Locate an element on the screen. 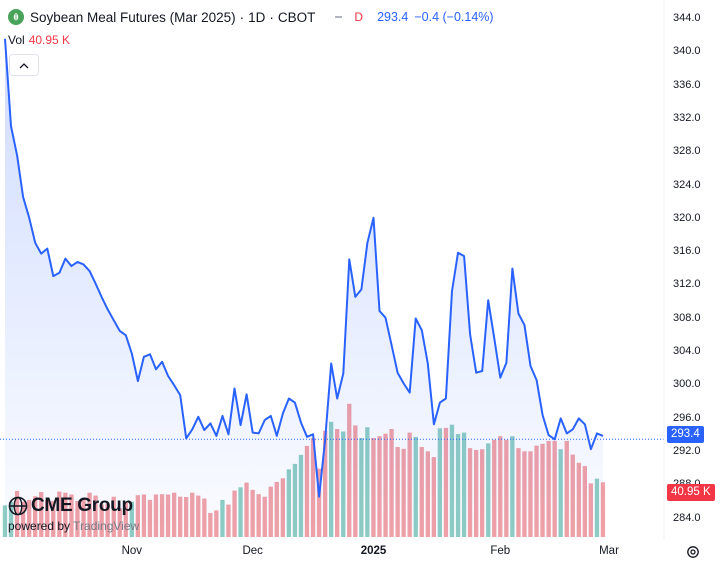 The height and width of the screenshot is (561, 721). y-tick-label: 292.0 is located at coordinates (687, 450).